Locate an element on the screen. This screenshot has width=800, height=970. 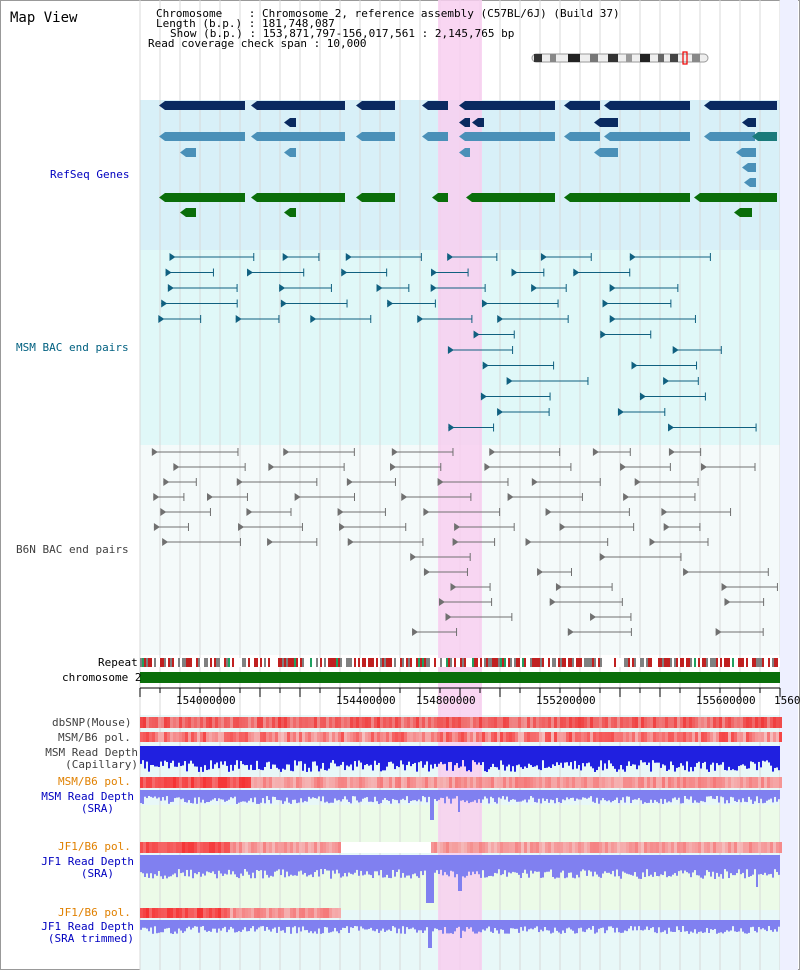
axis-tick-label: 155200000 is located at coordinates (566, 700).